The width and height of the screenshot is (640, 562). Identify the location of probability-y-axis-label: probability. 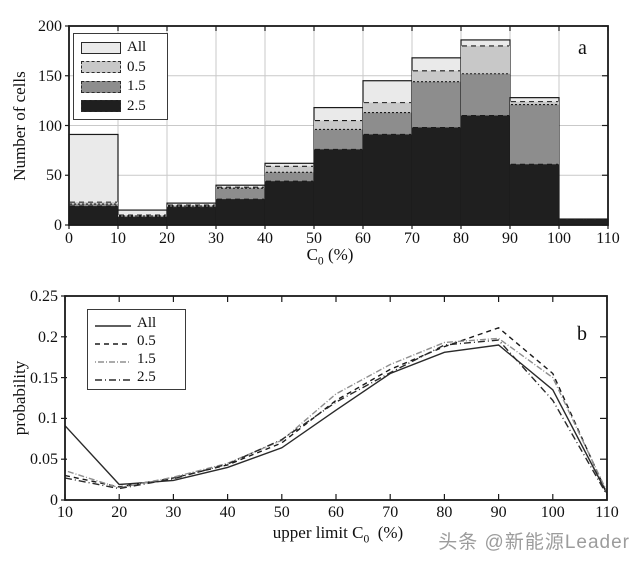
(19, 398).